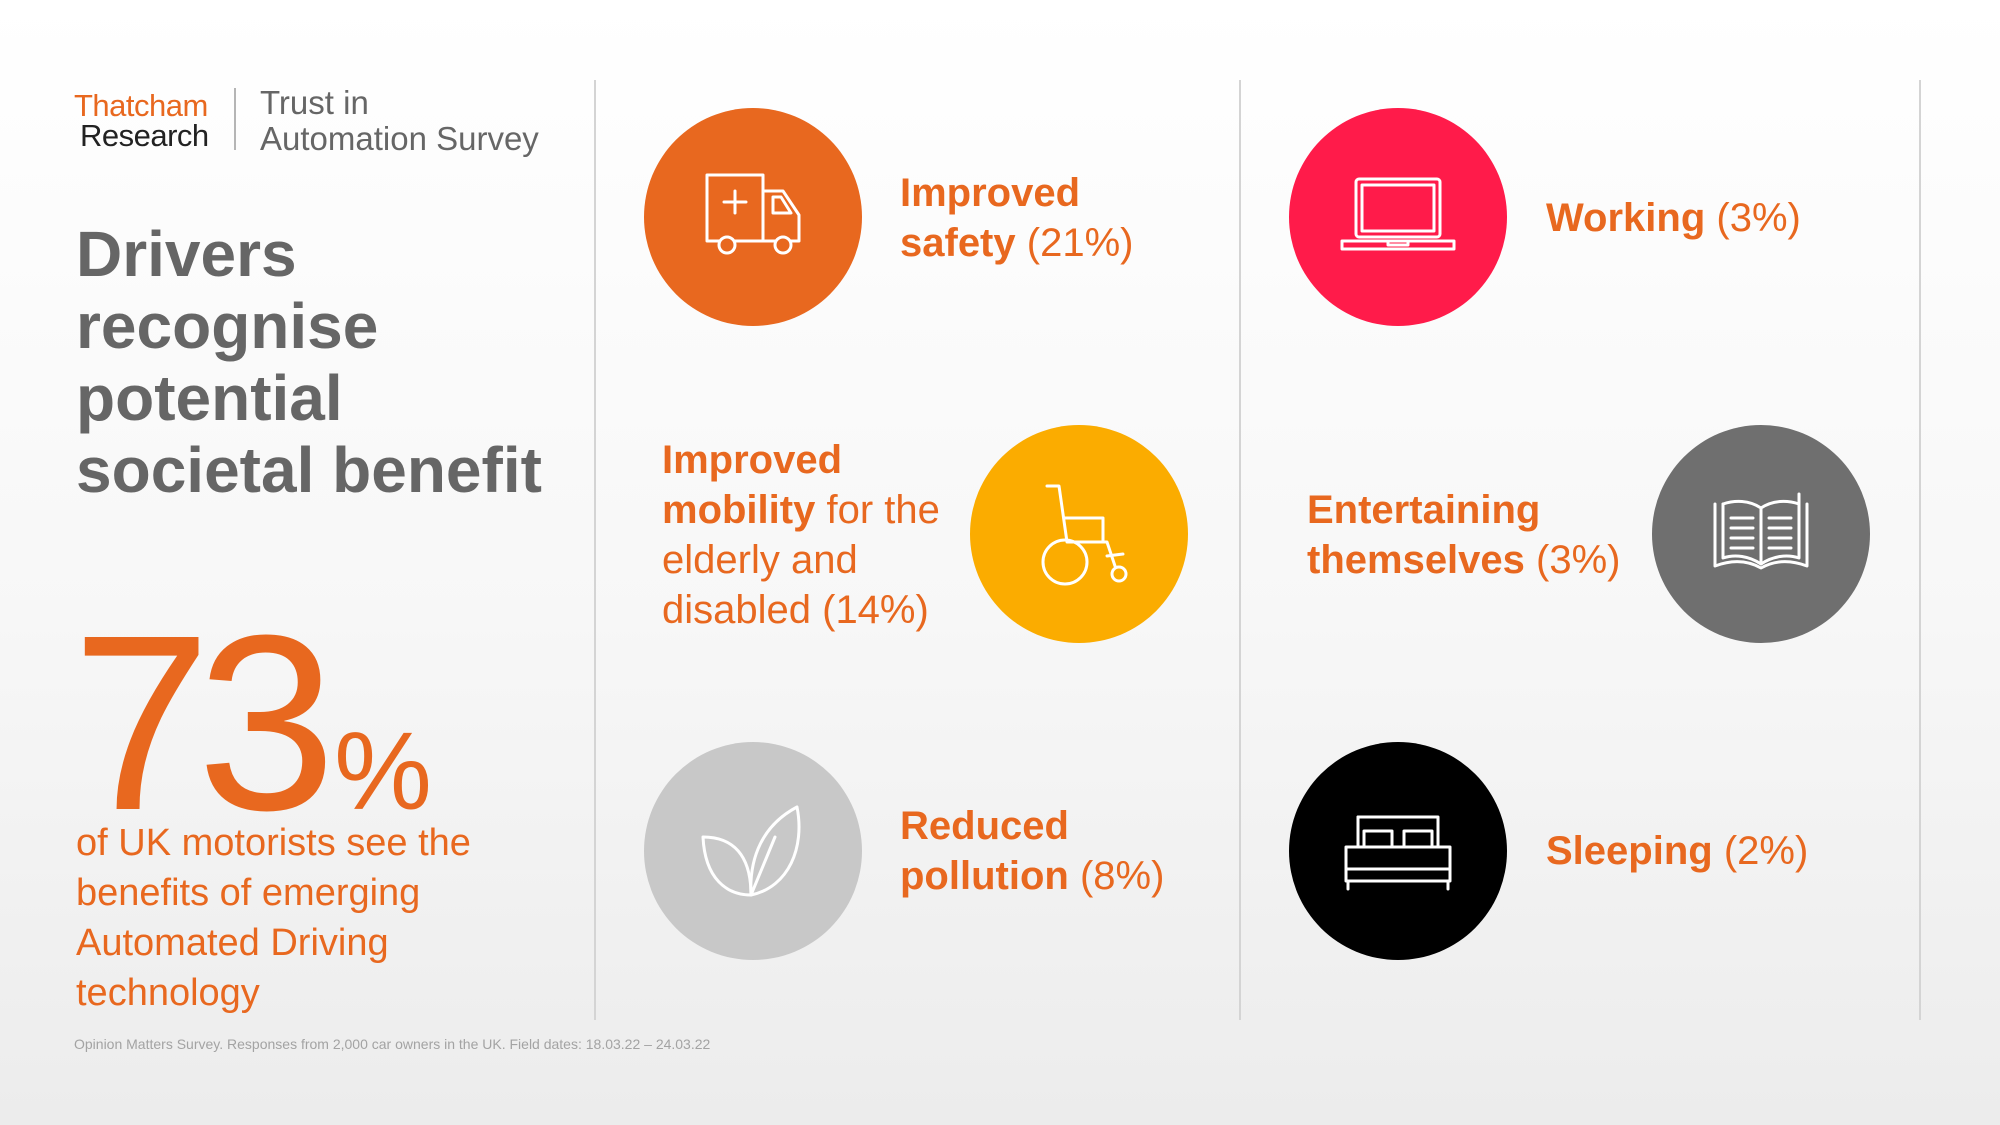 This screenshot has height=1125, width=2000. I want to click on stat-caption-line: Automated Driving, so click(232, 943).